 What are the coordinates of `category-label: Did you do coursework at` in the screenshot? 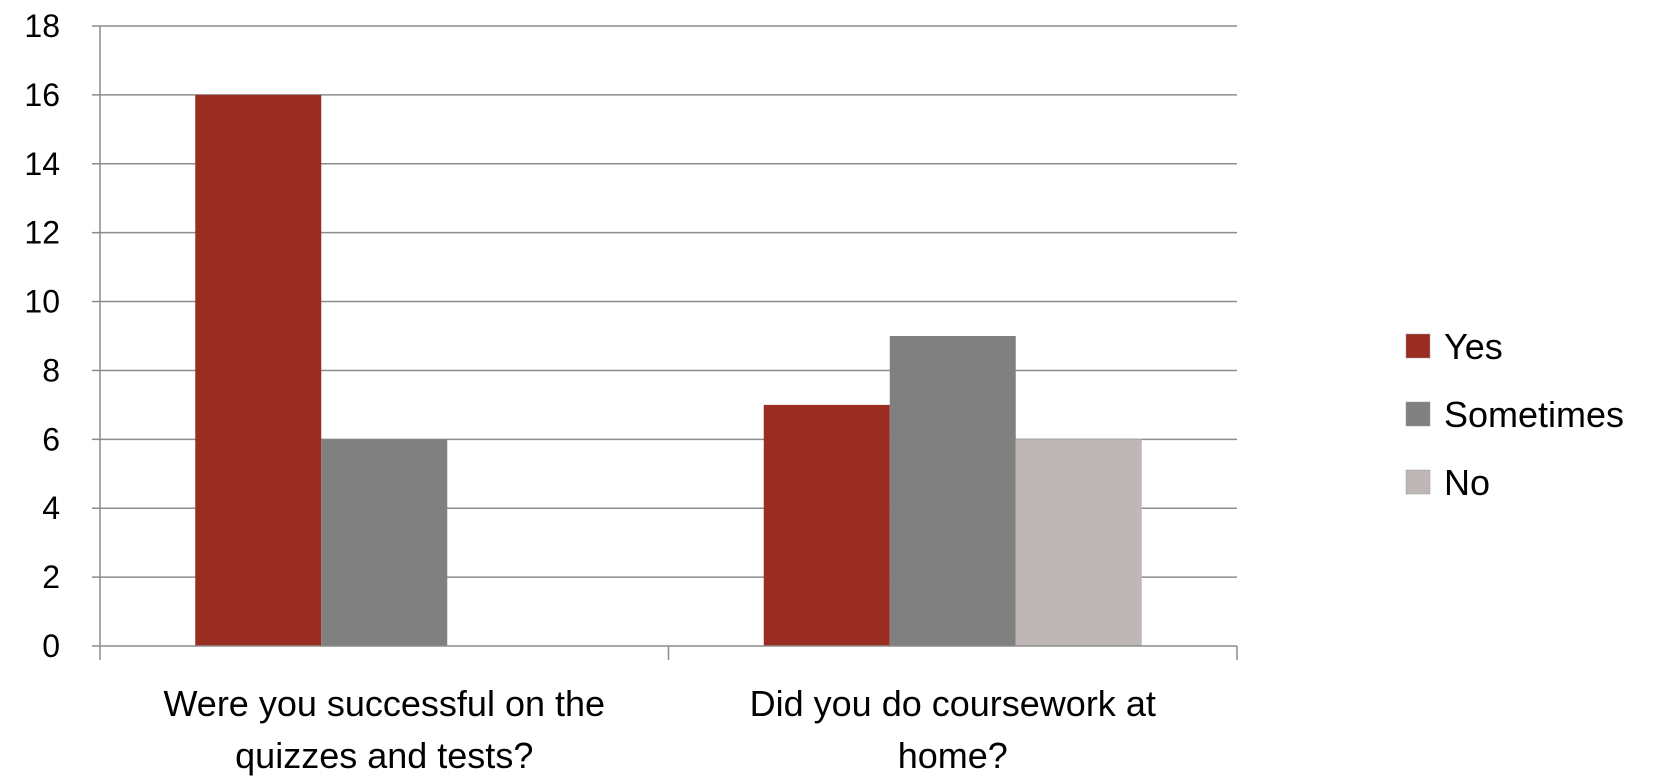 It's located at (953, 703).